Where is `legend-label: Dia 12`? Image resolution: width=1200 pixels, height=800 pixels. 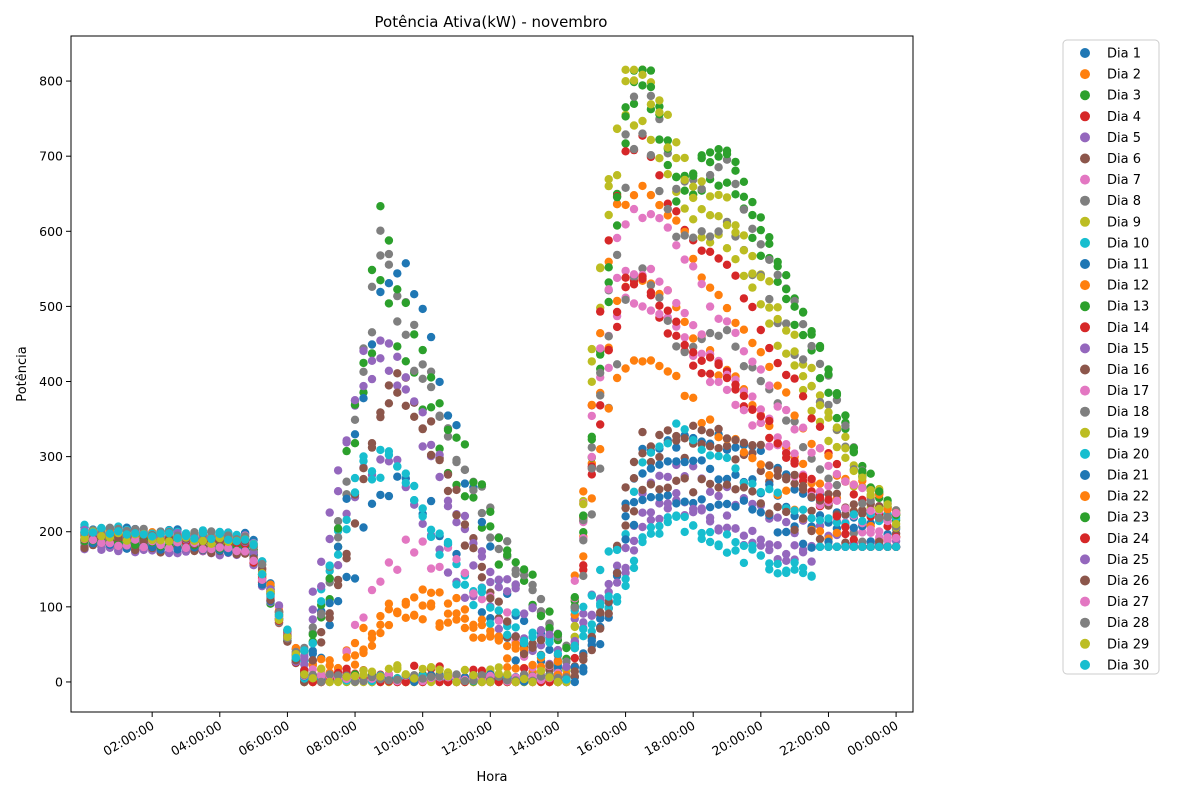
legend-label: Dia 12 is located at coordinates (1128, 286).